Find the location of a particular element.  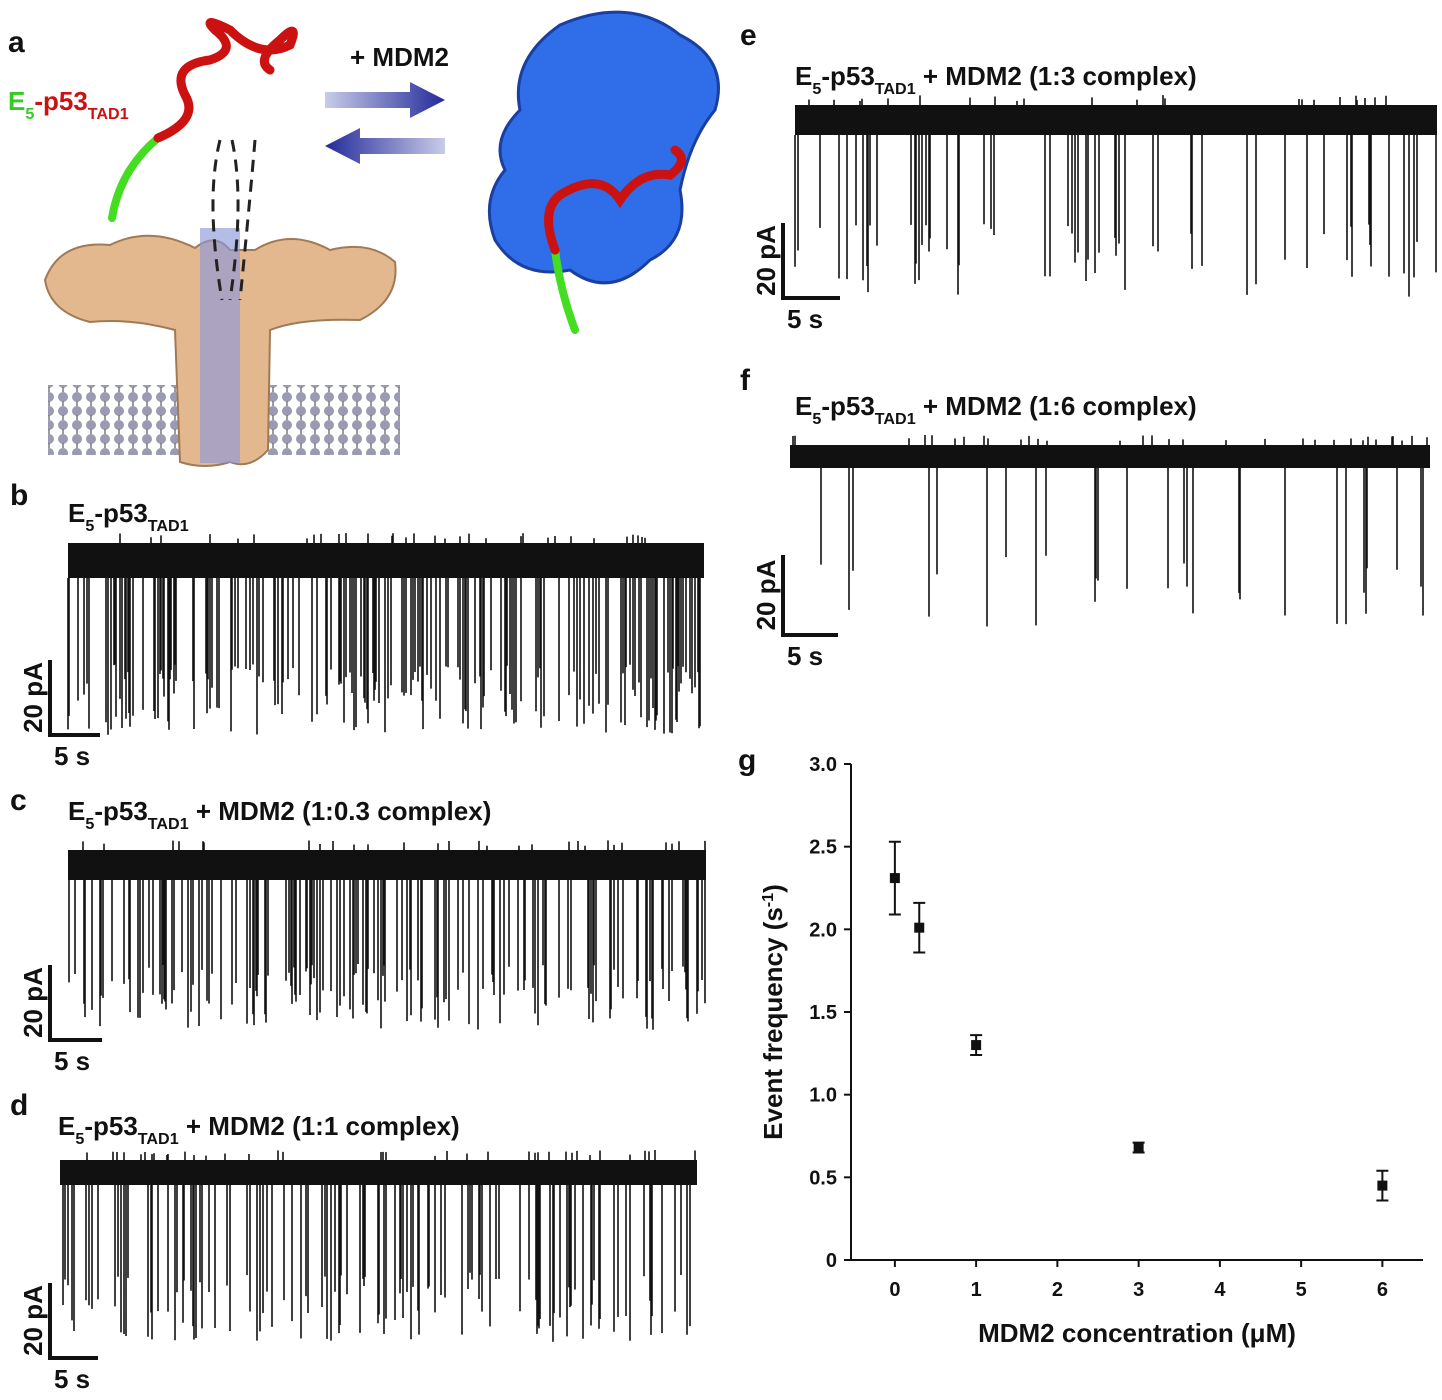

axes is located at coordinates (1136, 1012).